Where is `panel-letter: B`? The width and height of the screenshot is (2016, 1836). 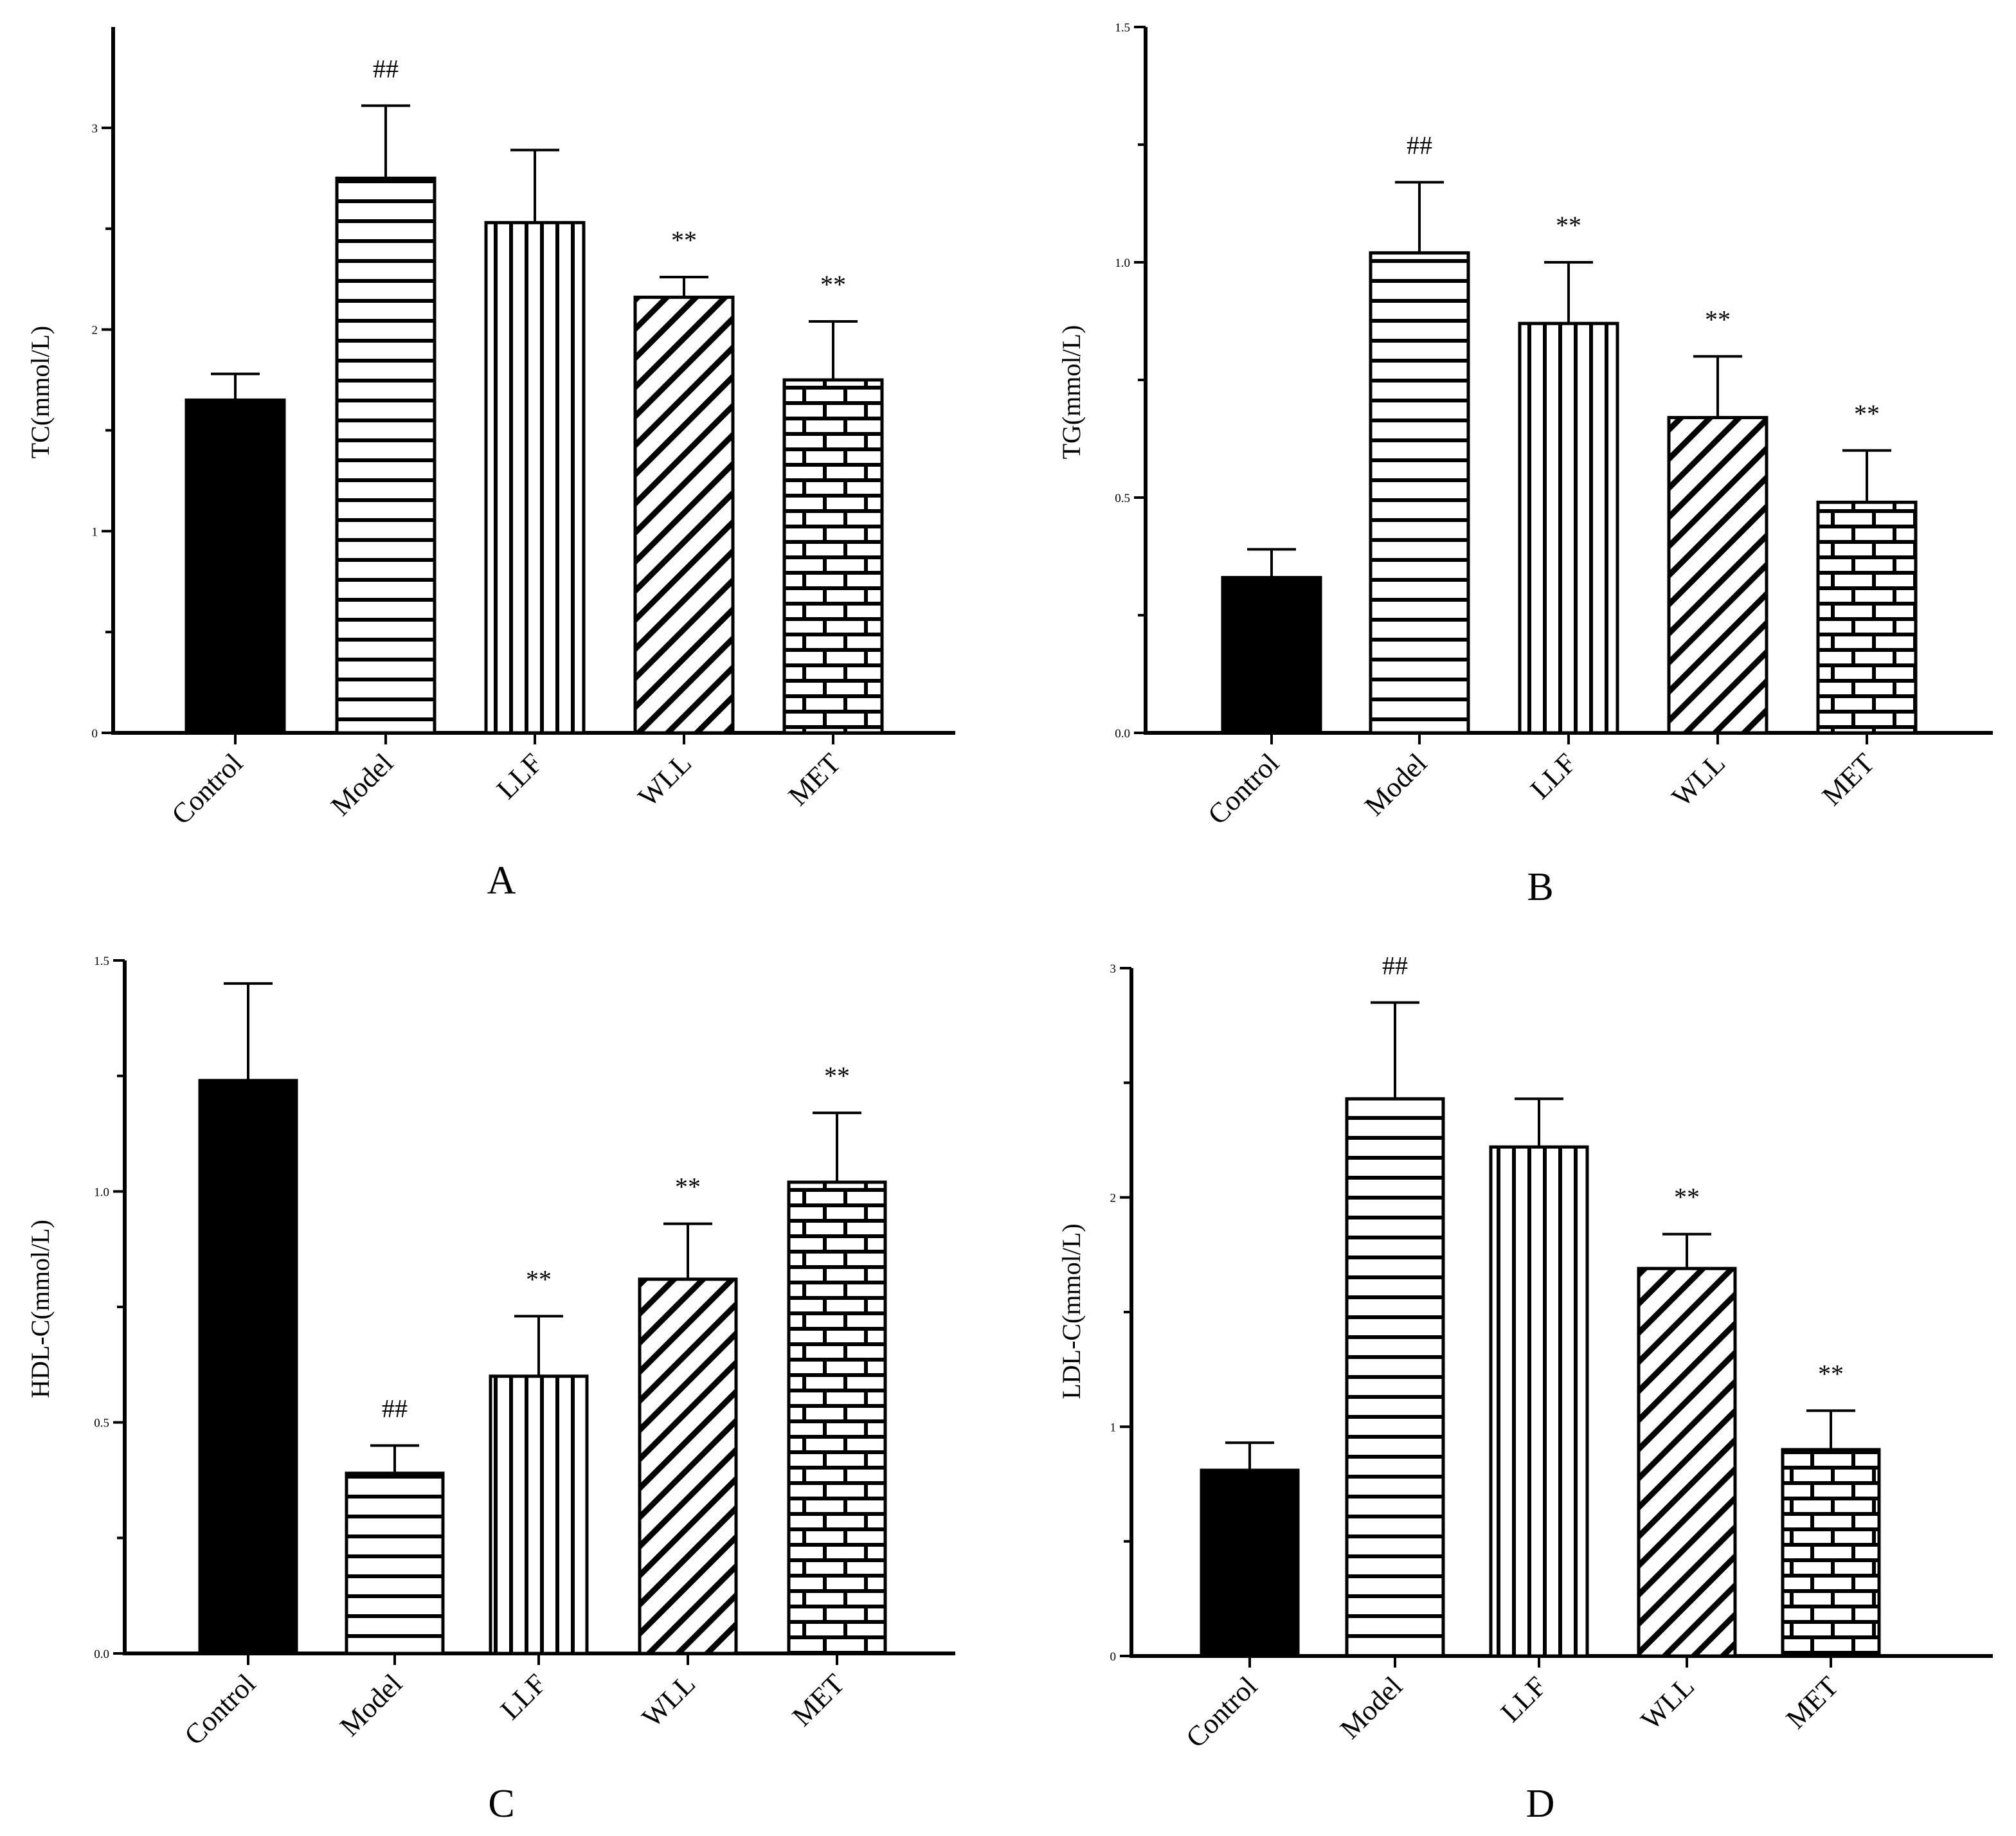 panel-letter: B is located at coordinates (1540, 887).